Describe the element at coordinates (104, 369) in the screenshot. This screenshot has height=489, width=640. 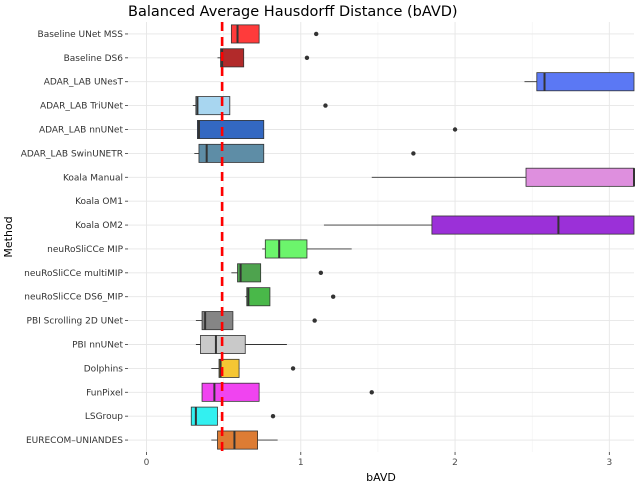
I see `y-tick-label: Dolphins` at that location.